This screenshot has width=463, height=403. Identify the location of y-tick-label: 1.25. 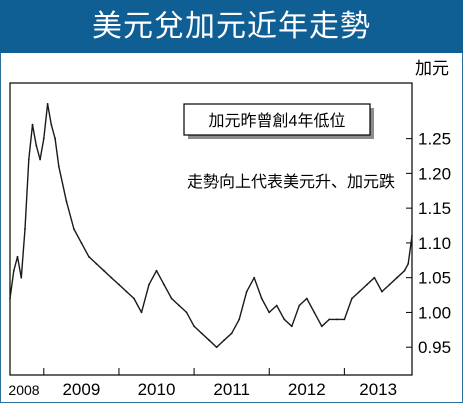
(434, 139).